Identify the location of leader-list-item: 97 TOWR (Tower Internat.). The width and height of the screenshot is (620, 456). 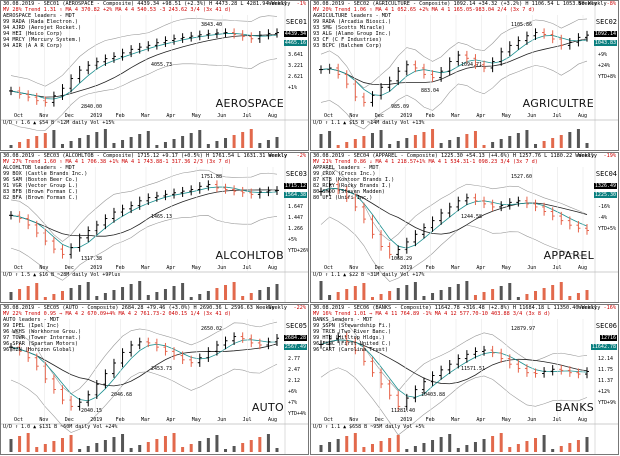
(42, 338).